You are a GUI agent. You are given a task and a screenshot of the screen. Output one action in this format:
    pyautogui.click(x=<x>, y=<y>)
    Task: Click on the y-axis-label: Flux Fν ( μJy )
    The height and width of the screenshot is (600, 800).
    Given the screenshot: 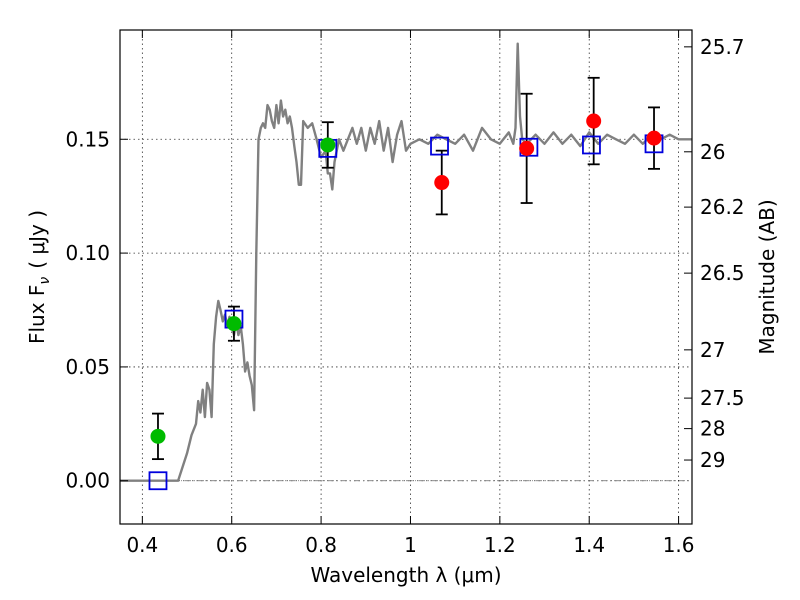 What is the action you would take?
    pyautogui.click(x=39, y=277)
    